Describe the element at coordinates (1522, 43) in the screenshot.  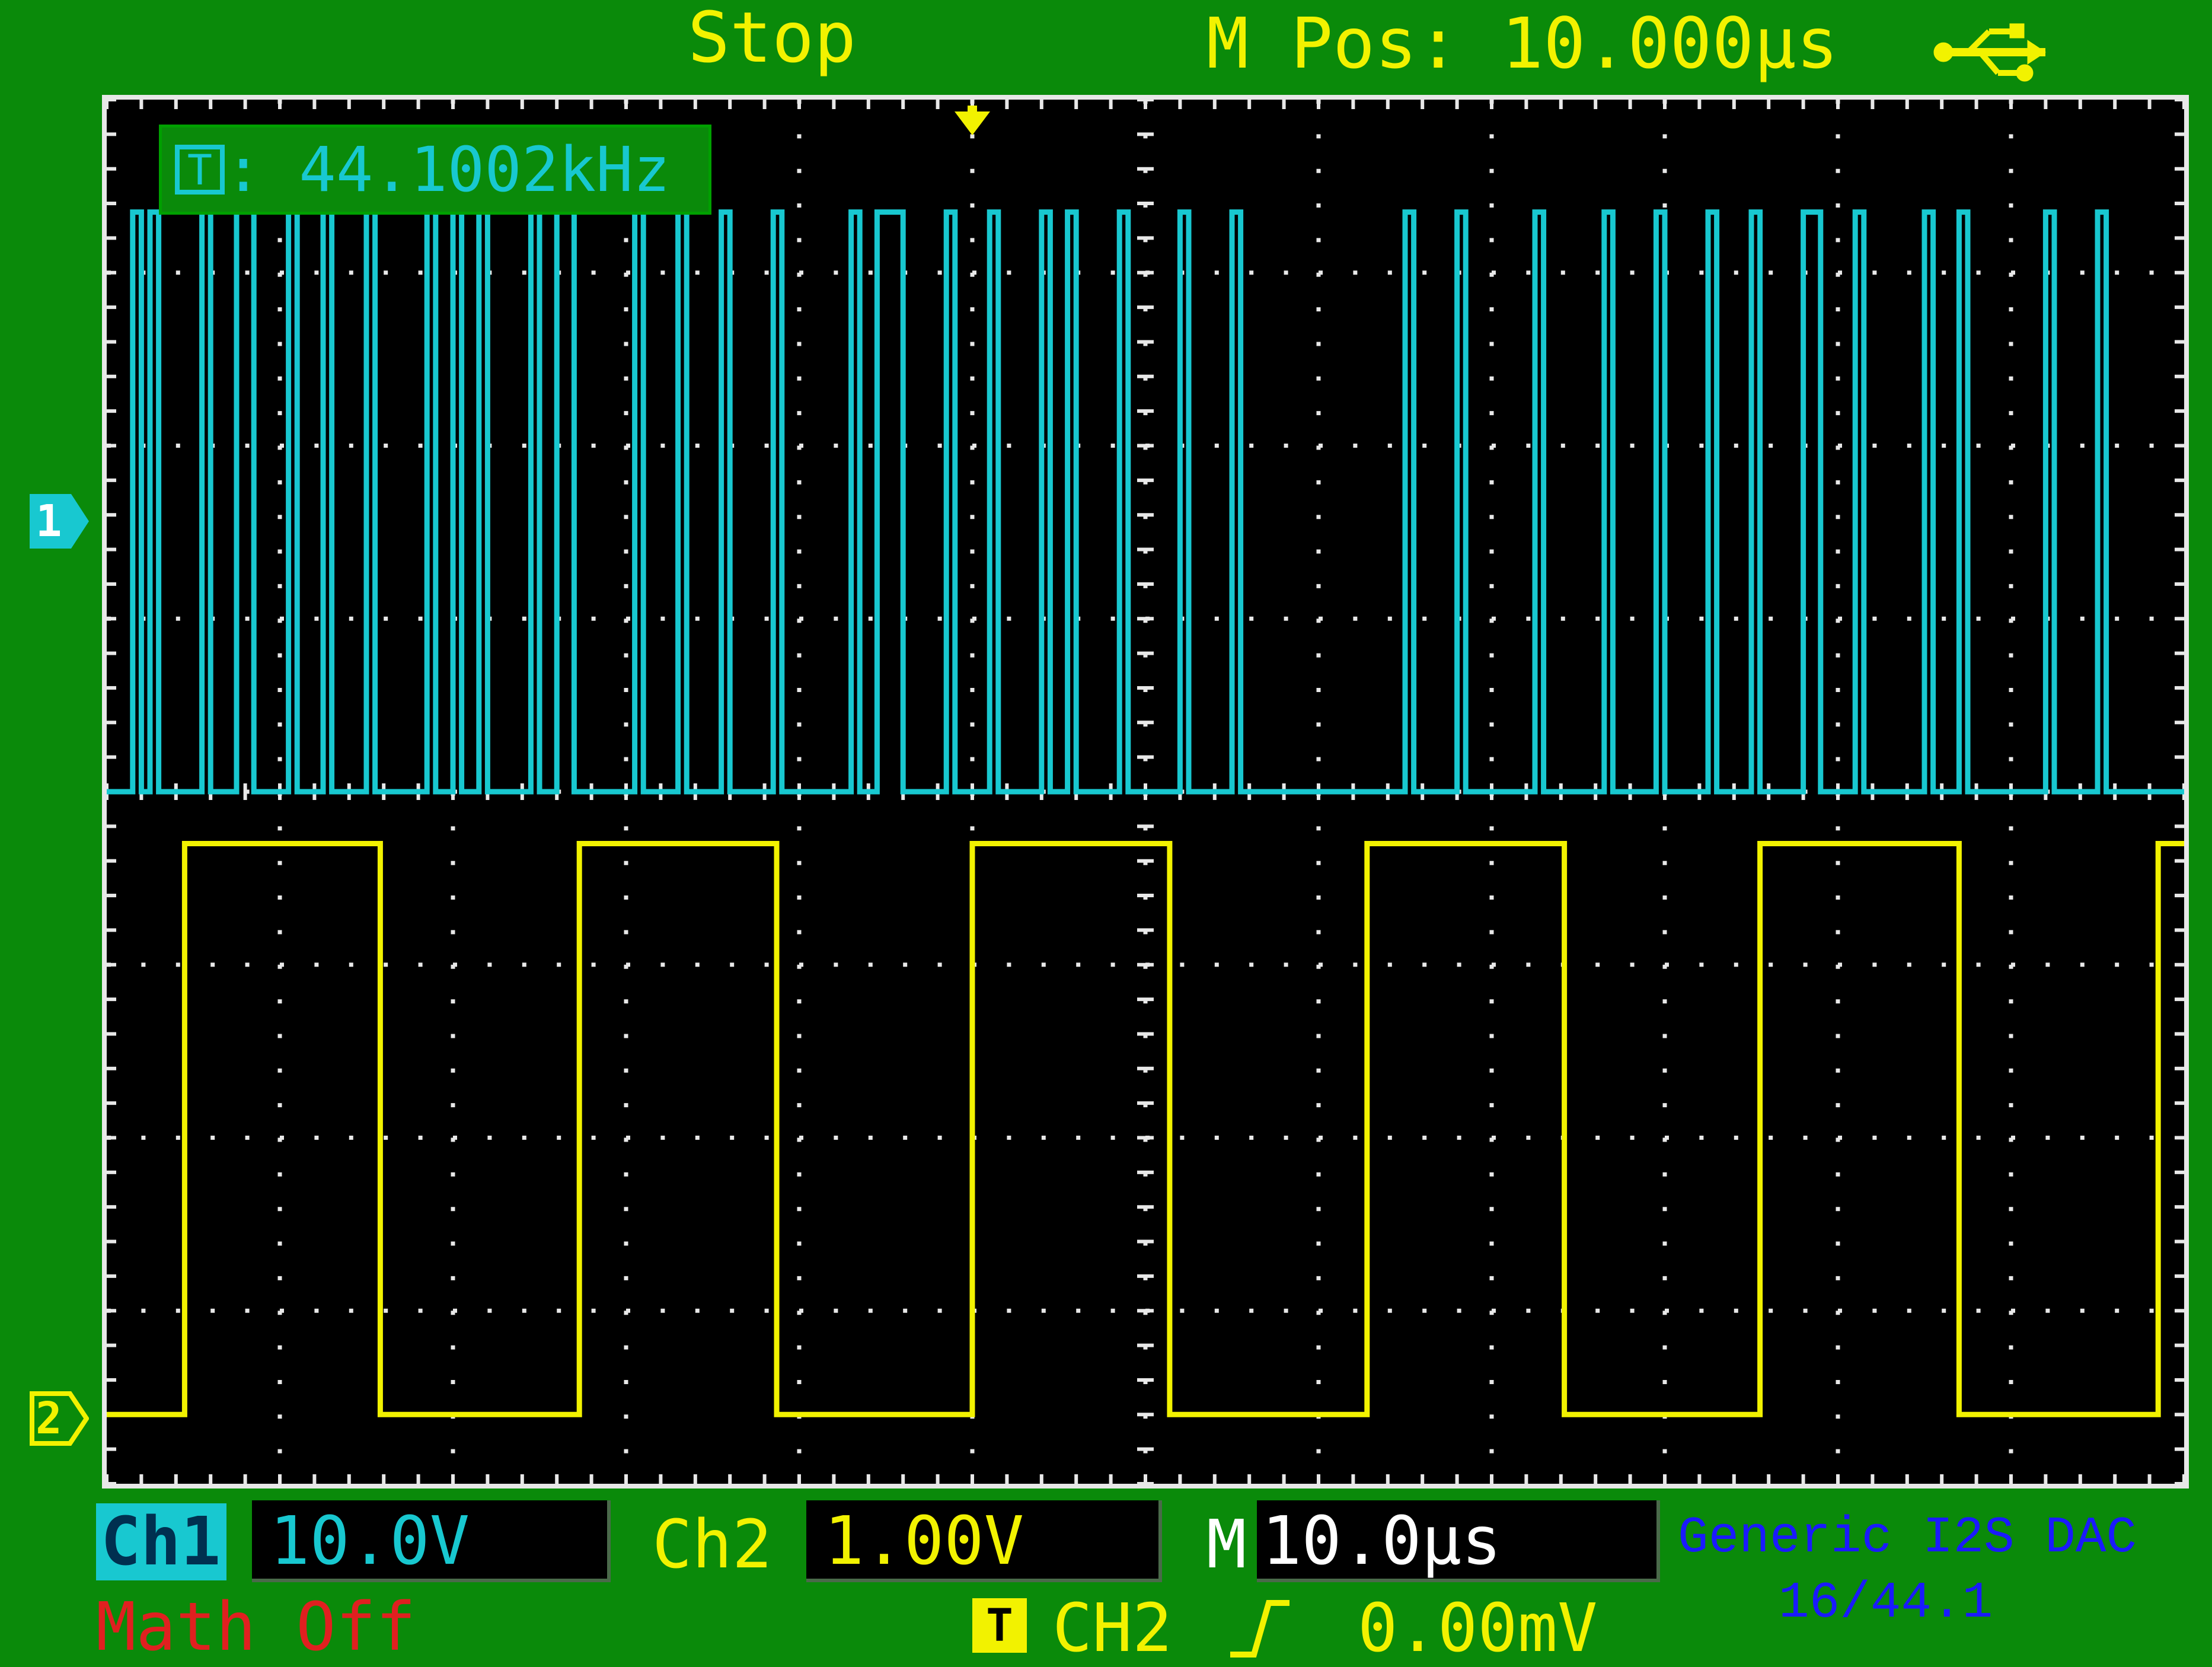
I see `horizontal-position: M Pos: 10.000µs` at that location.